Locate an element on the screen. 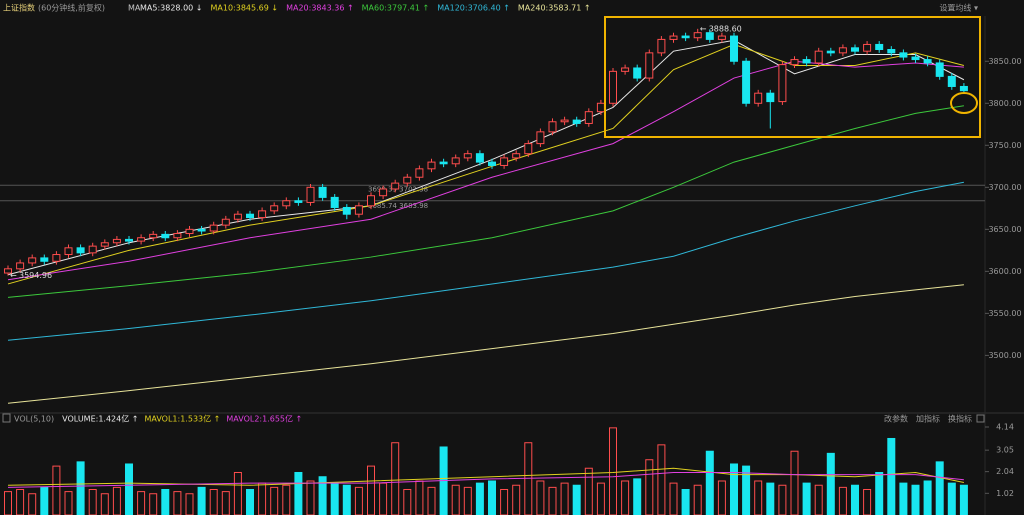 The width and height of the screenshot is (1024, 515). indicator-button: 加指标 is located at coordinates (928, 419).